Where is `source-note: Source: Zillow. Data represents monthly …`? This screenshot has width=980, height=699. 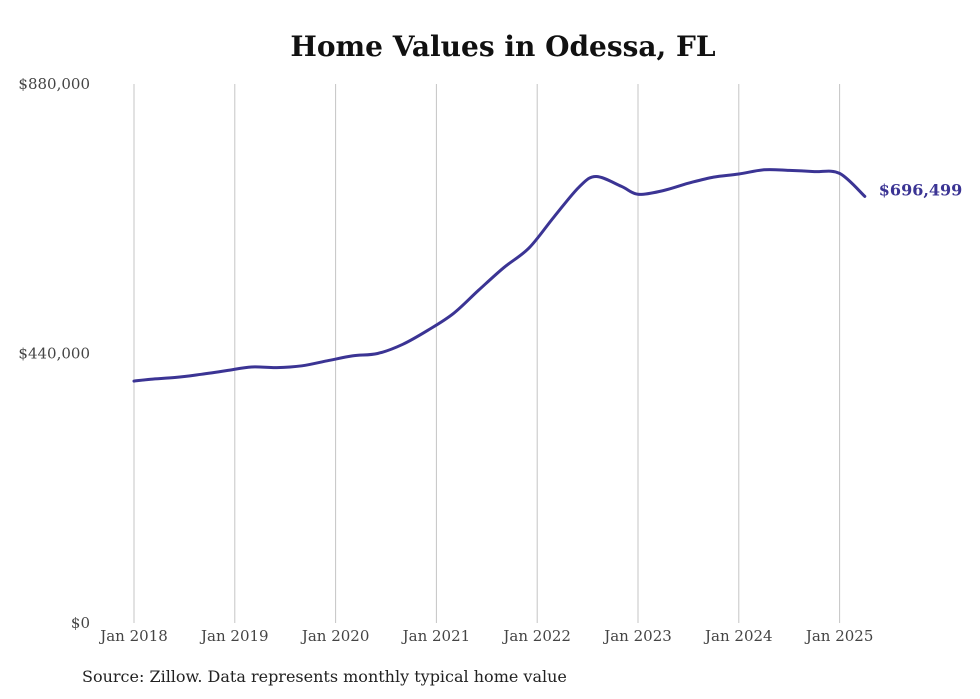
source-note: Source: Zillow. Data represents monthly … is located at coordinates (324, 676).